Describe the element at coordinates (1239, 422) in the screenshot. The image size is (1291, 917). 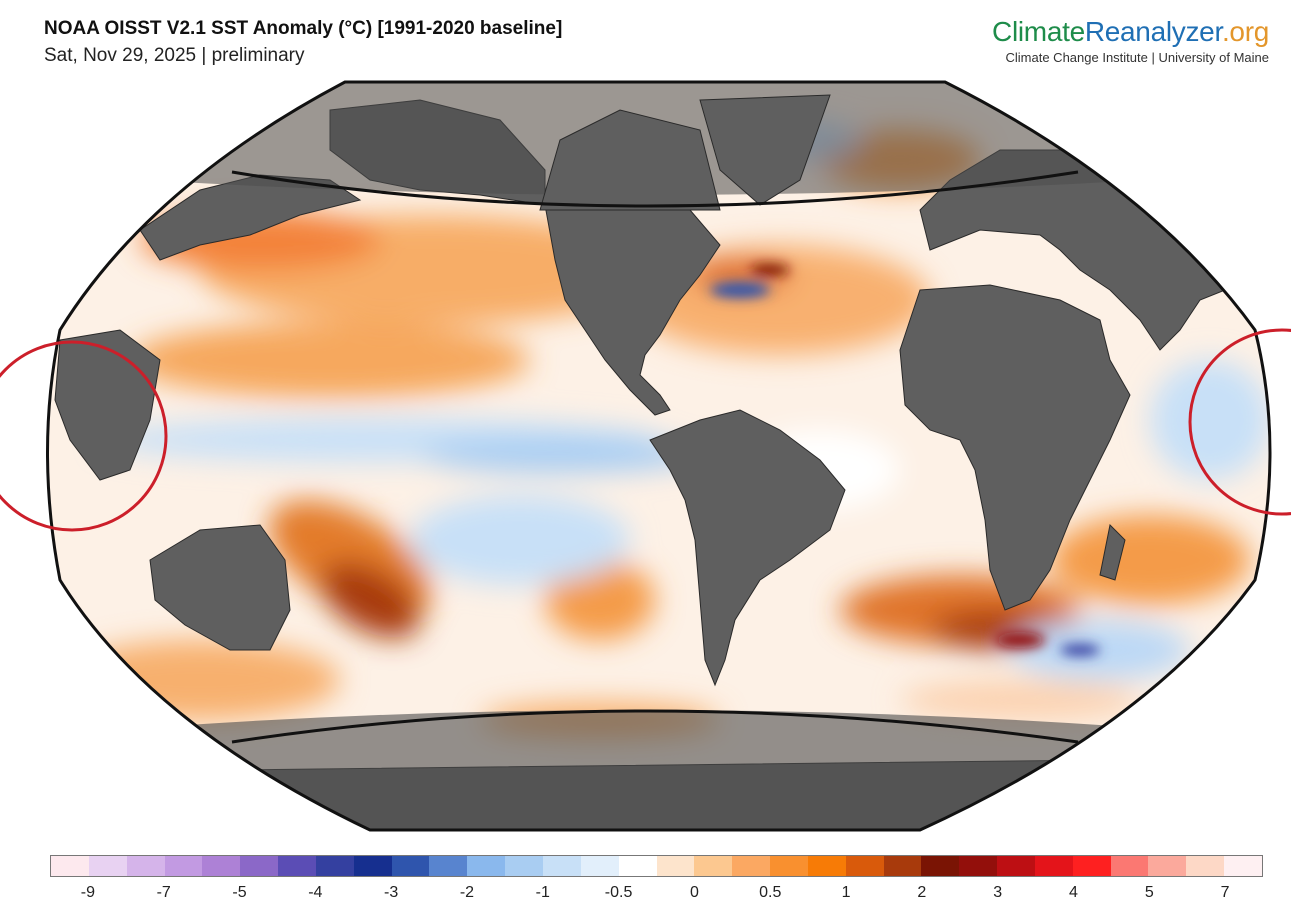
I see `highlight-circle-right` at that location.